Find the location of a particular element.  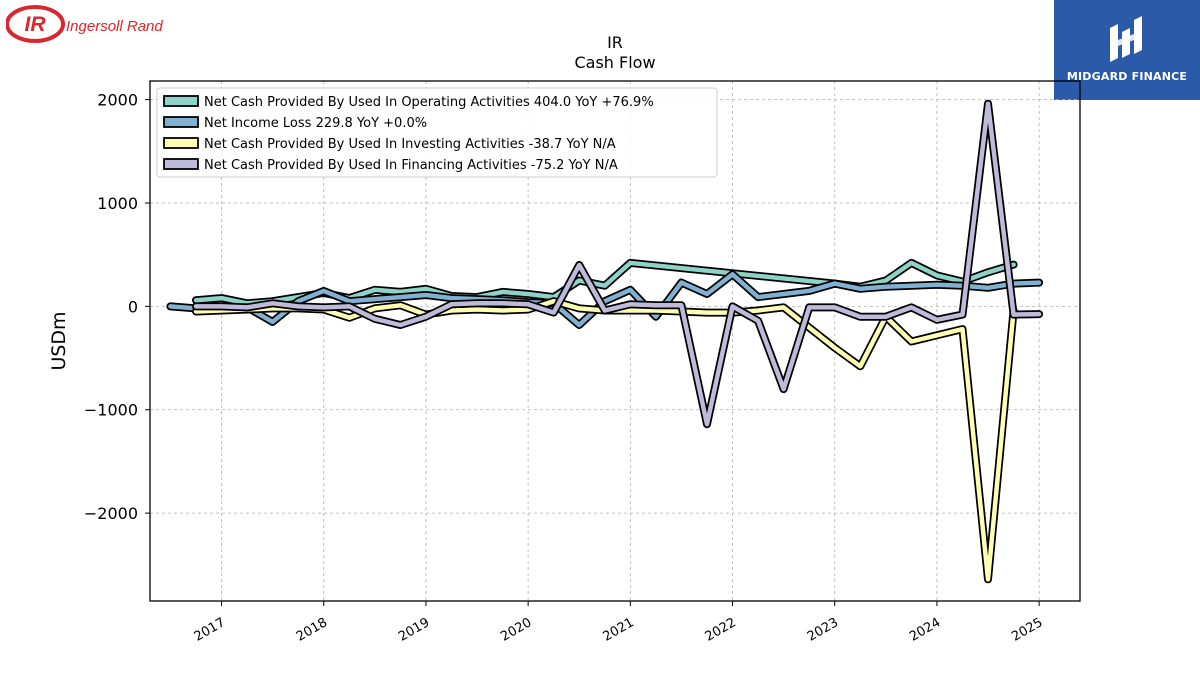

chart-title: IR is located at coordinates (615, 42).